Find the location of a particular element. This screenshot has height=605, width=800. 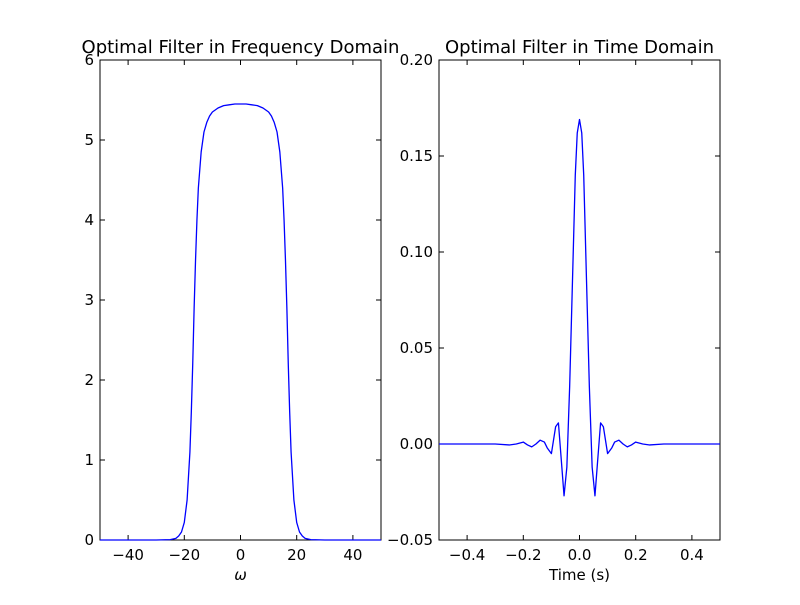

frequency-x-tick-label: 40 is located at coordinates (352, 555).